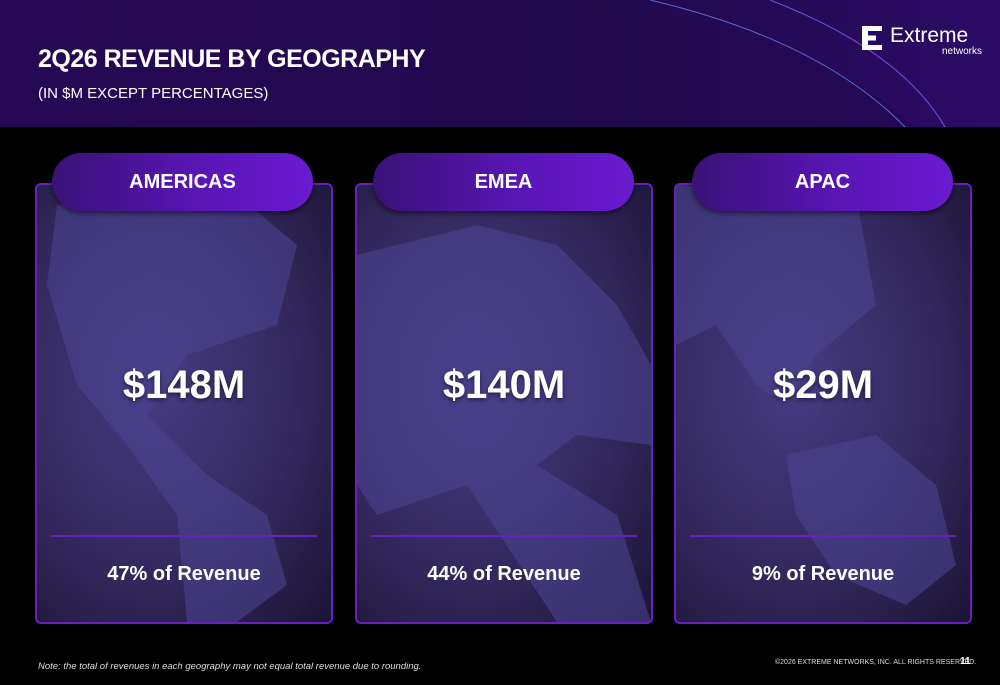 This screenshot has height=685, width=1000. Describe the element at coordinates (232, 59) in the screenshot. I see `slide-title: 2Q26 REVENUE BY GEOGRAPHY` at that location.